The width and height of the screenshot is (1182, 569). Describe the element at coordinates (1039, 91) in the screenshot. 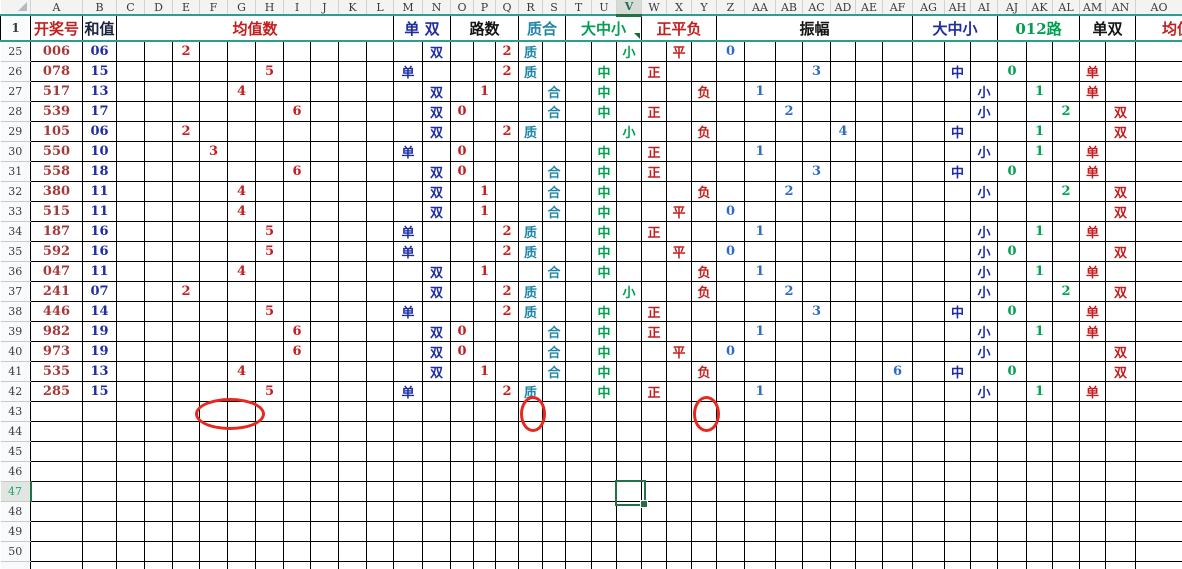

I see `cell-AK27: 1` at that location.